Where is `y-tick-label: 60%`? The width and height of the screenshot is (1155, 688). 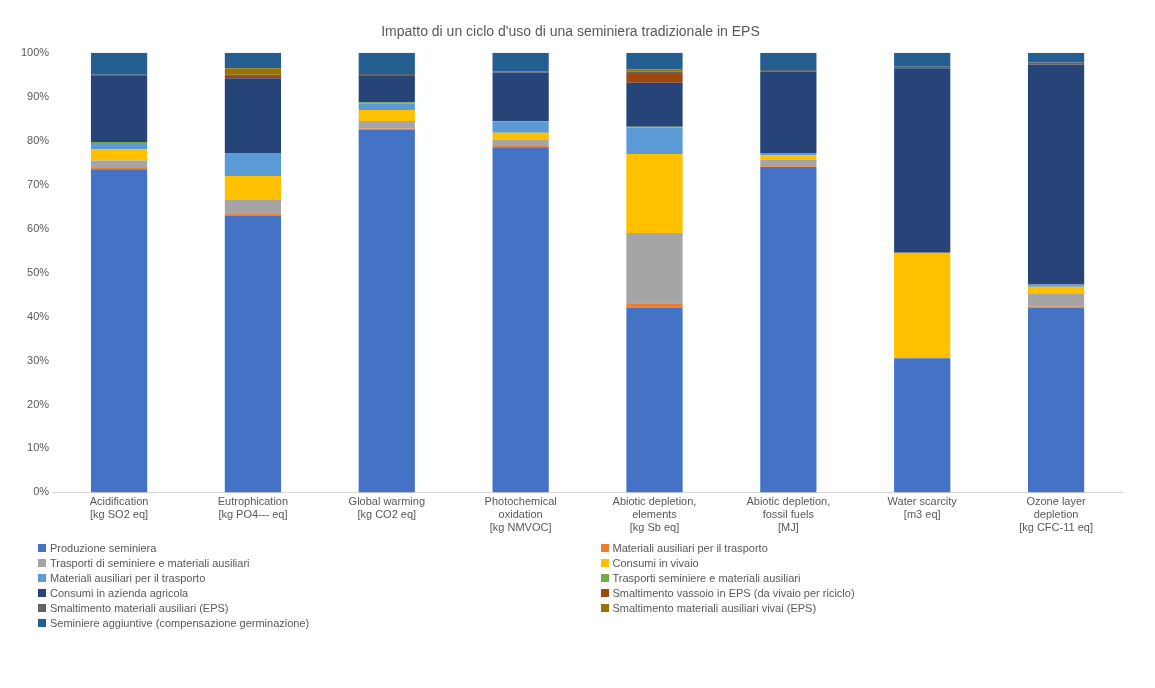 y-tick-label: 60% is located at coordinates (38, 227).